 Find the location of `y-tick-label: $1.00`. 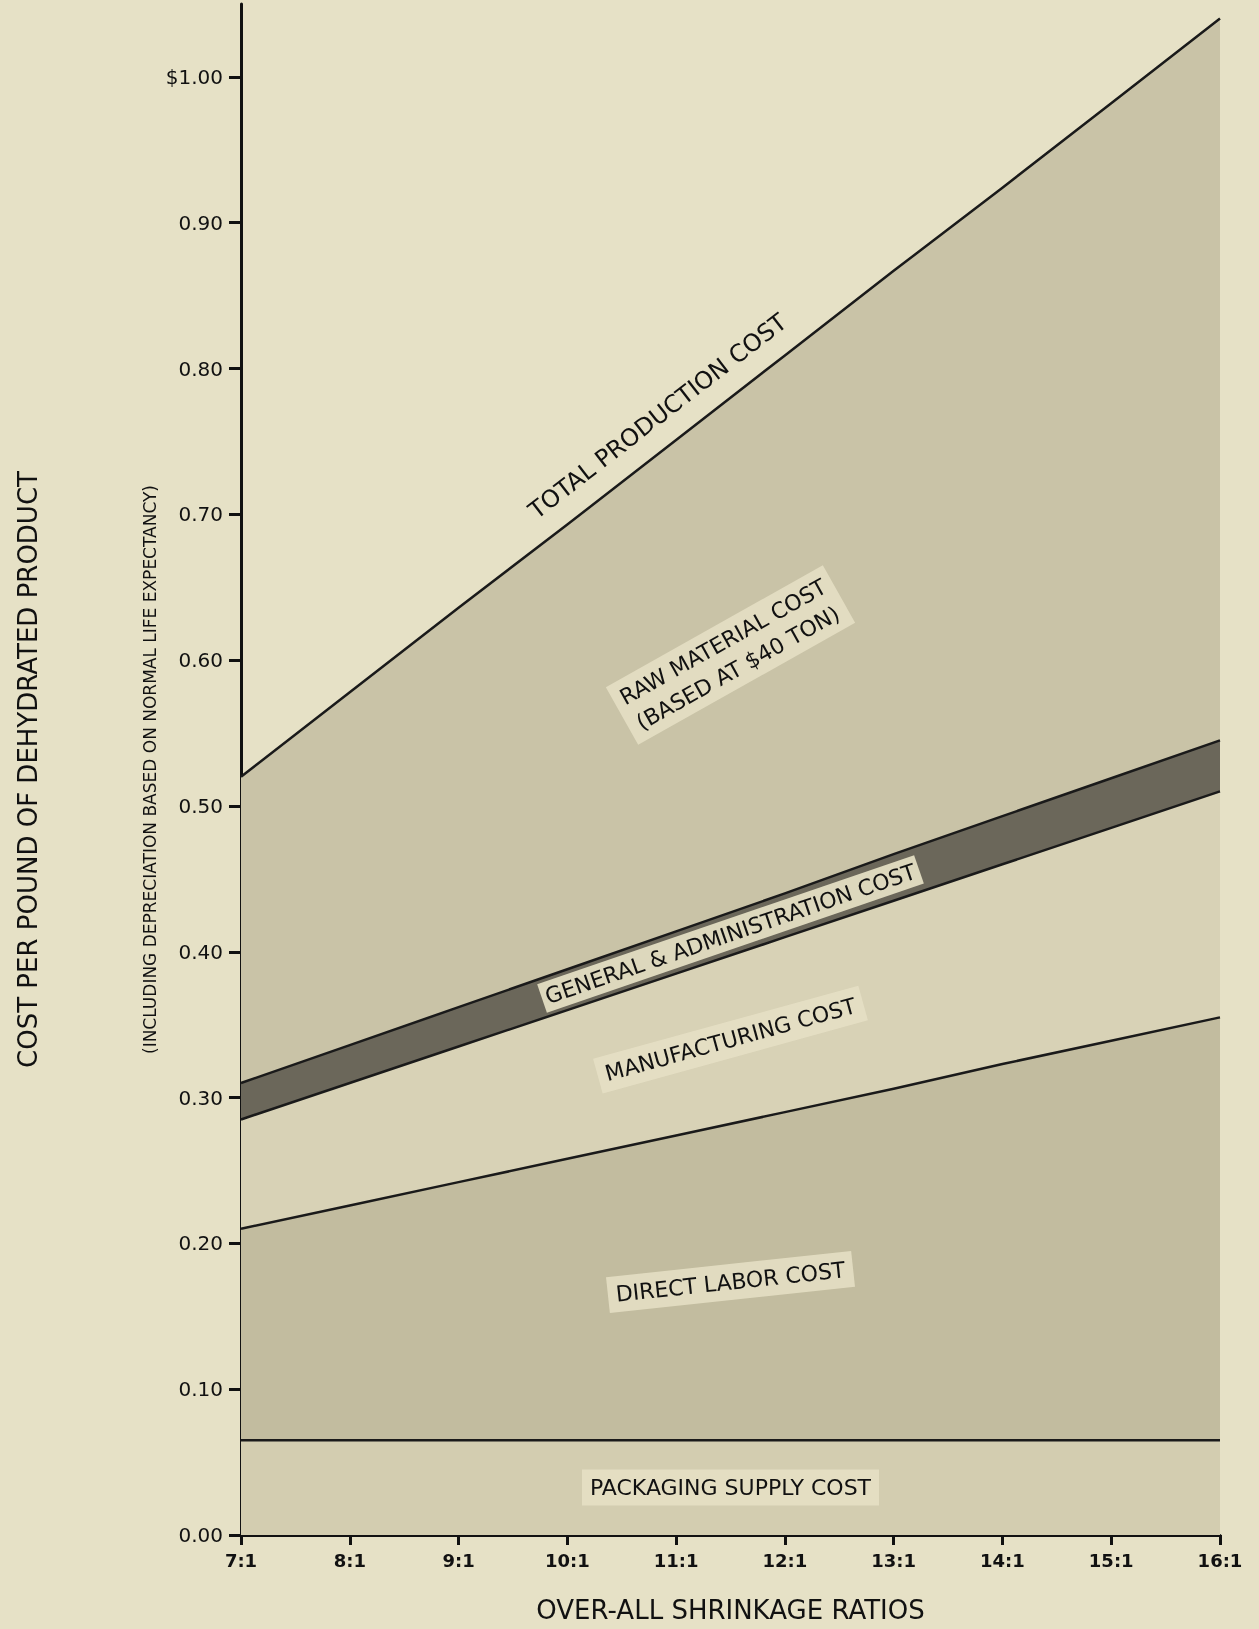

y-tick-label: $1.00 is located at coordinates (194, 76).